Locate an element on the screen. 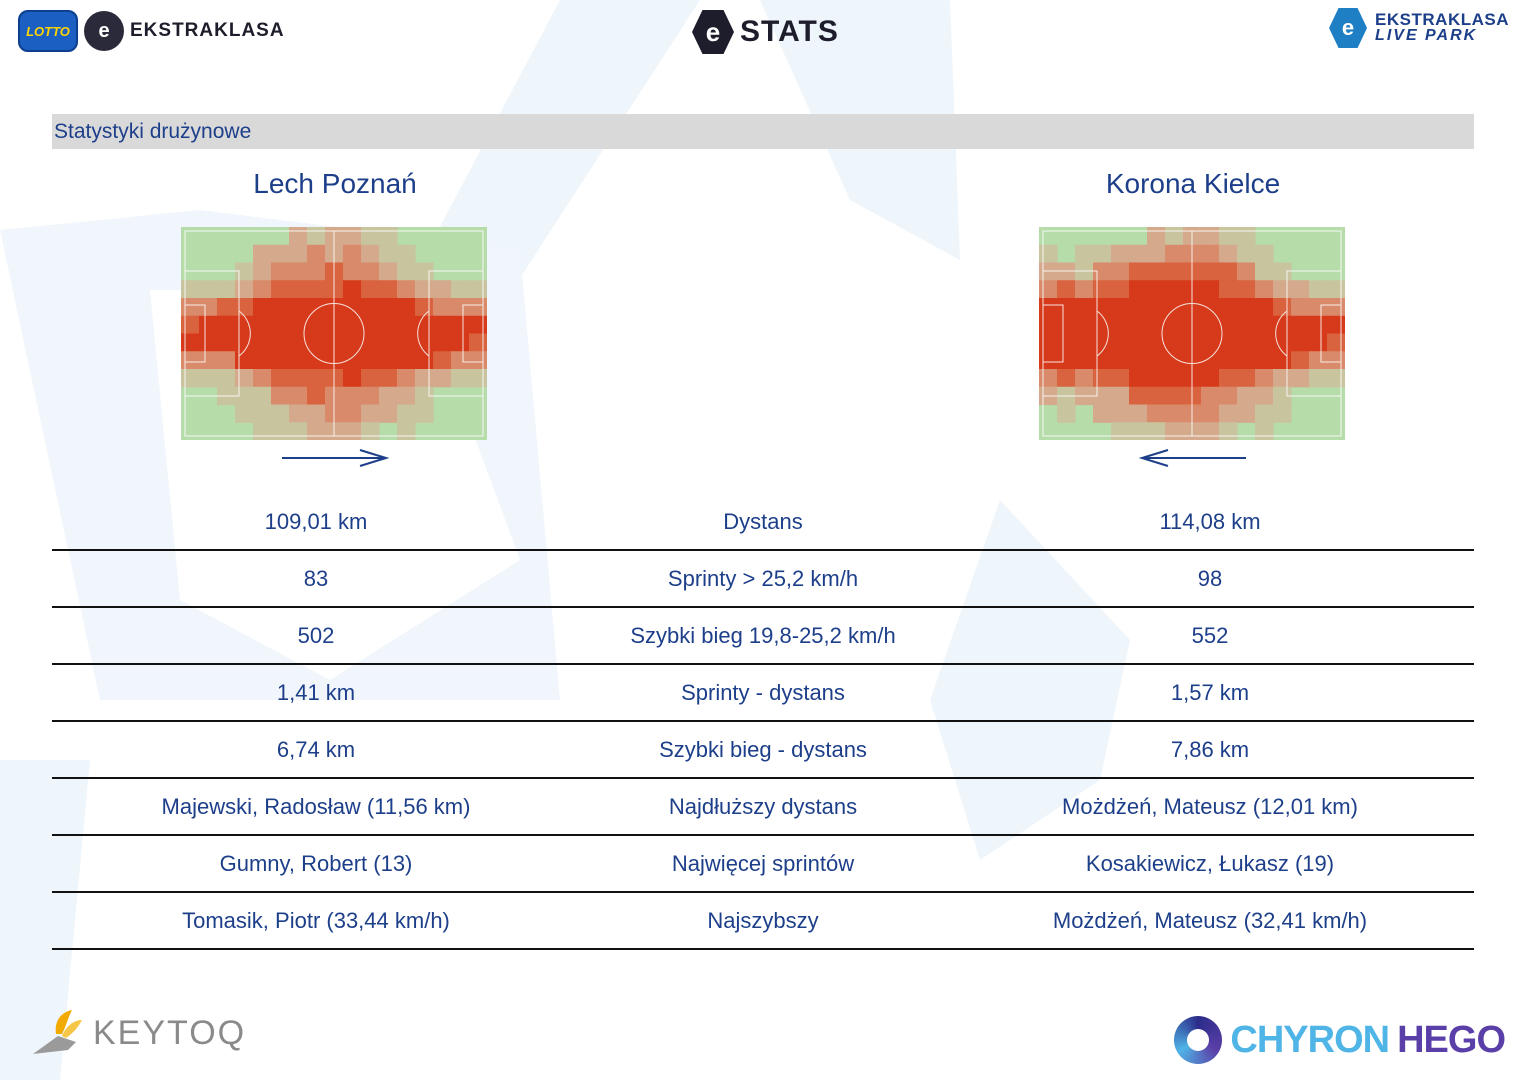 Image resolution: width=1527 pixels, height=1080 pixels. chyronhego-wordmark-part2: HEGO is located at coordinates (1451, 1039).